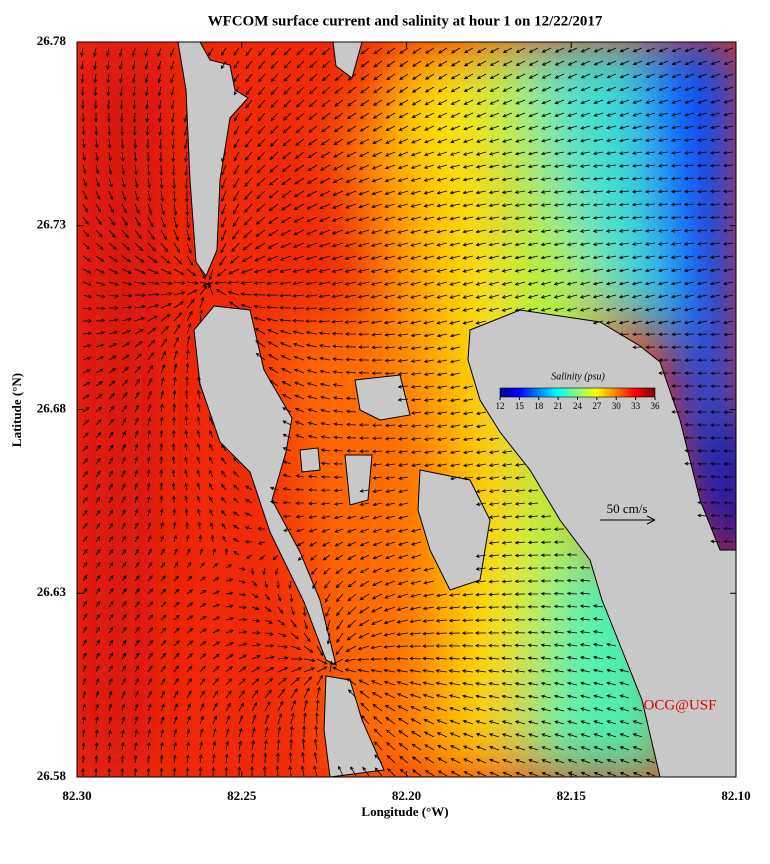 The height and width of the screenshot is (864, 770). What do you see at coordinates (617, 406) in the screenshot?
I see `colorbar-tick-label: 30` at bounding box center [617, 406].